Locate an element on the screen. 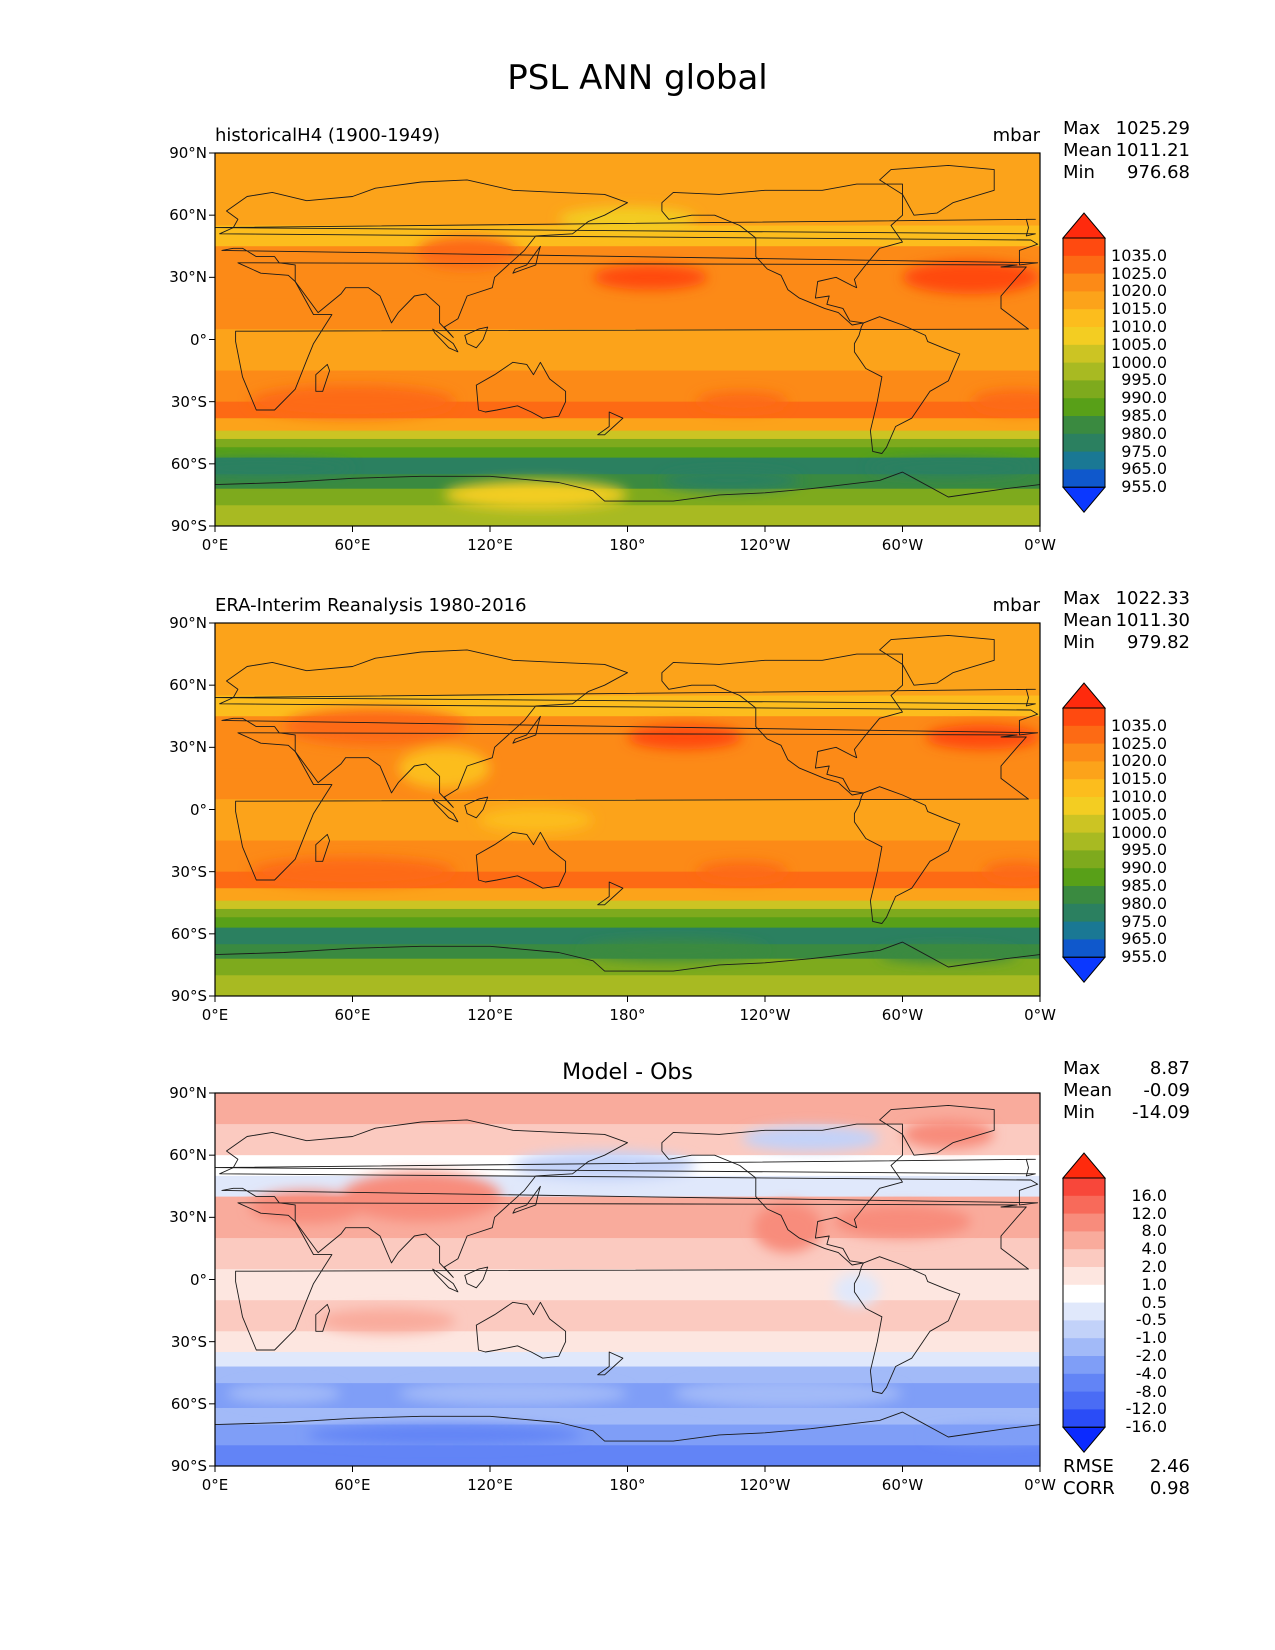 The width and height of the screenshot is (1275, 1650). coastline-sumatra is located at coordinates (445, 810).